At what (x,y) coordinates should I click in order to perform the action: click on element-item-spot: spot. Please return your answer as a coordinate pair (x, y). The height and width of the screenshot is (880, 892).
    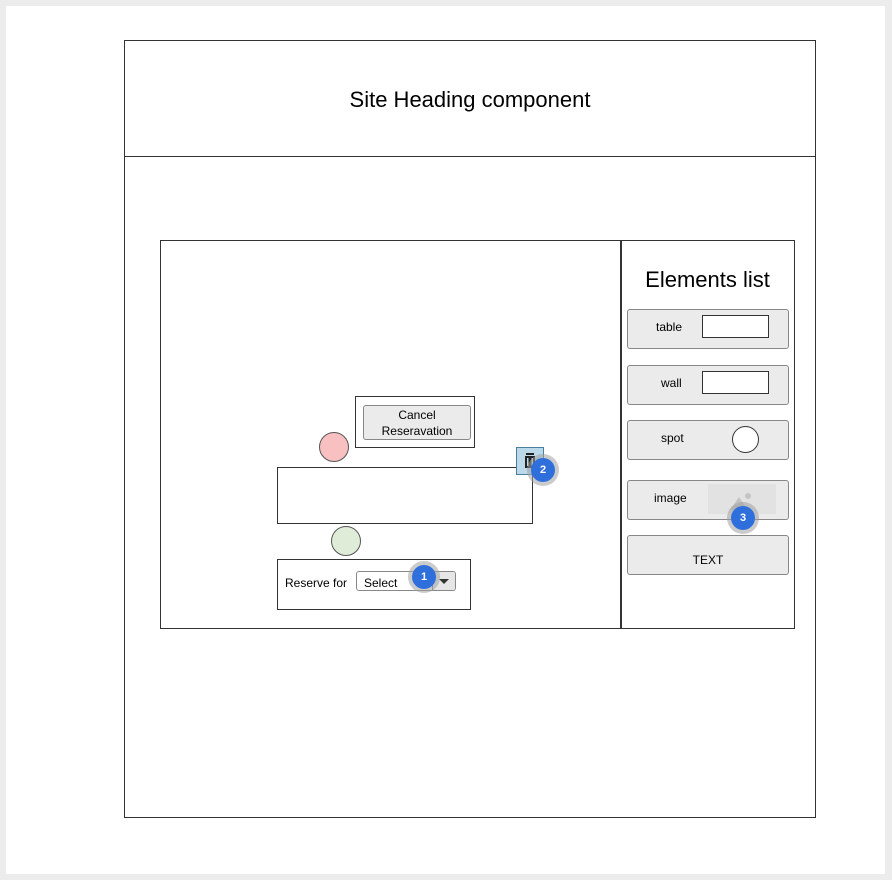
    Looking at the image, I should click on (708, 440).